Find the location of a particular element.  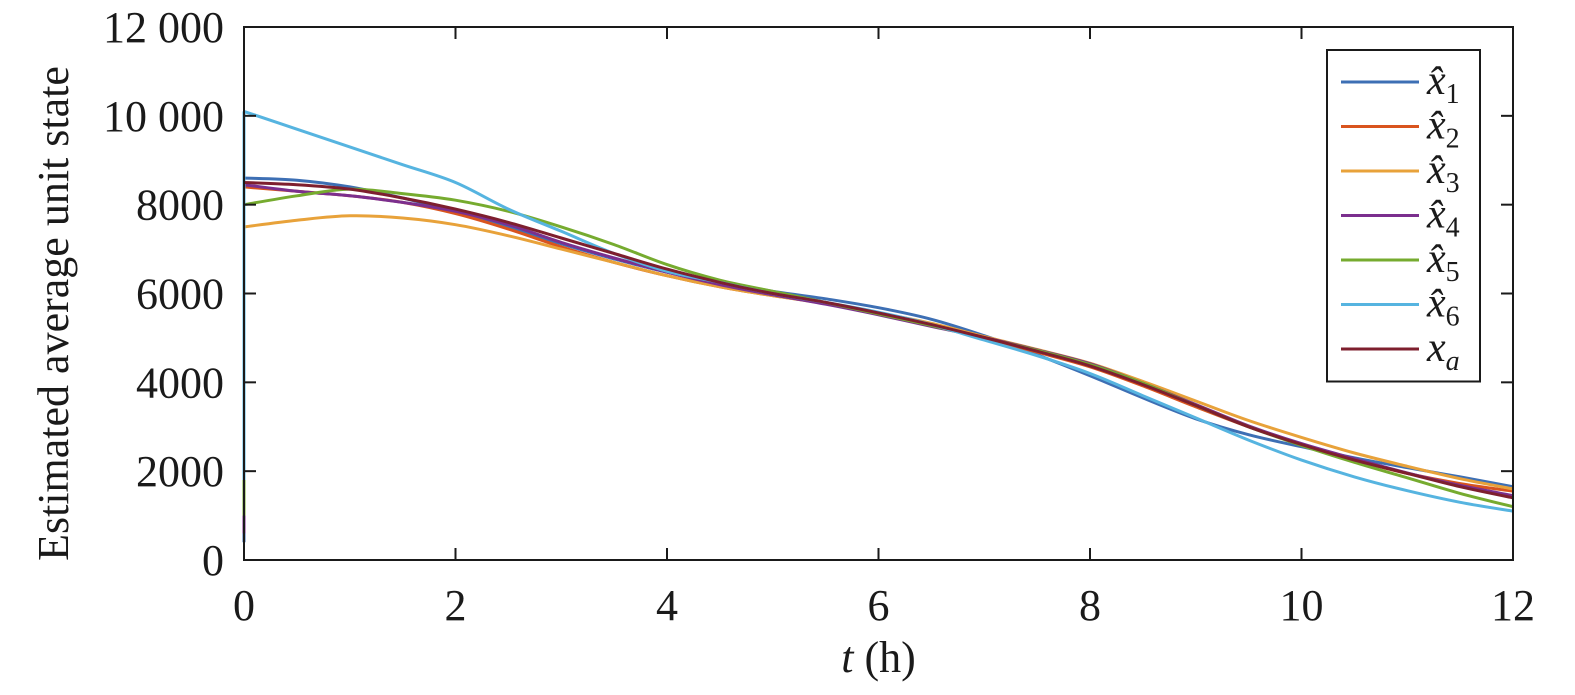

x-axis-variable: t is located at coordinates (848, 657).